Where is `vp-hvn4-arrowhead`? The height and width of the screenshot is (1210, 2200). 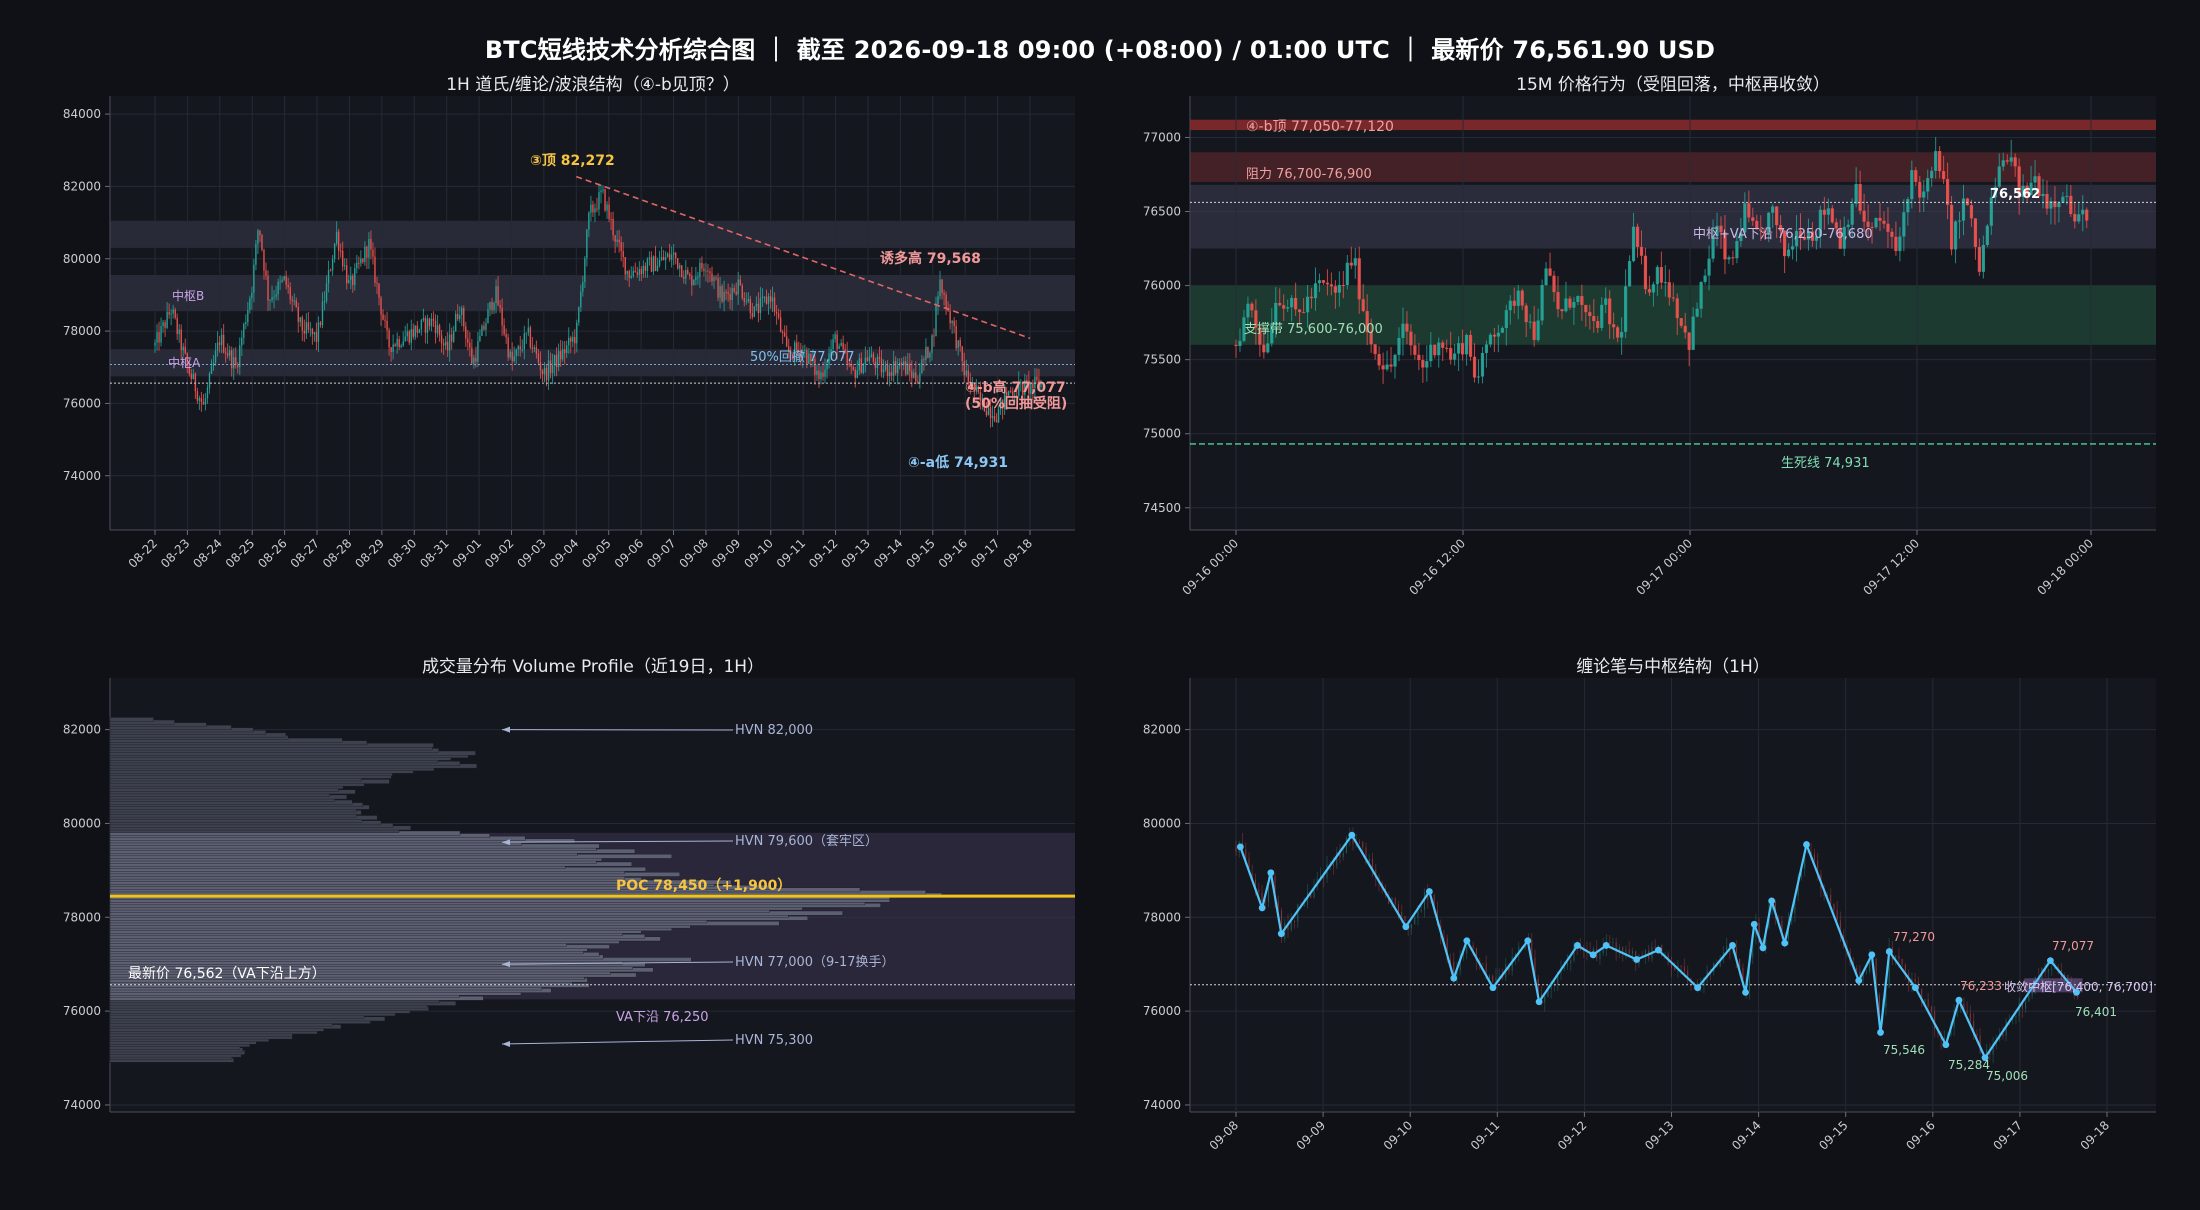 vp-hvn4-arrowhead is located at coordinates (506, 1043).